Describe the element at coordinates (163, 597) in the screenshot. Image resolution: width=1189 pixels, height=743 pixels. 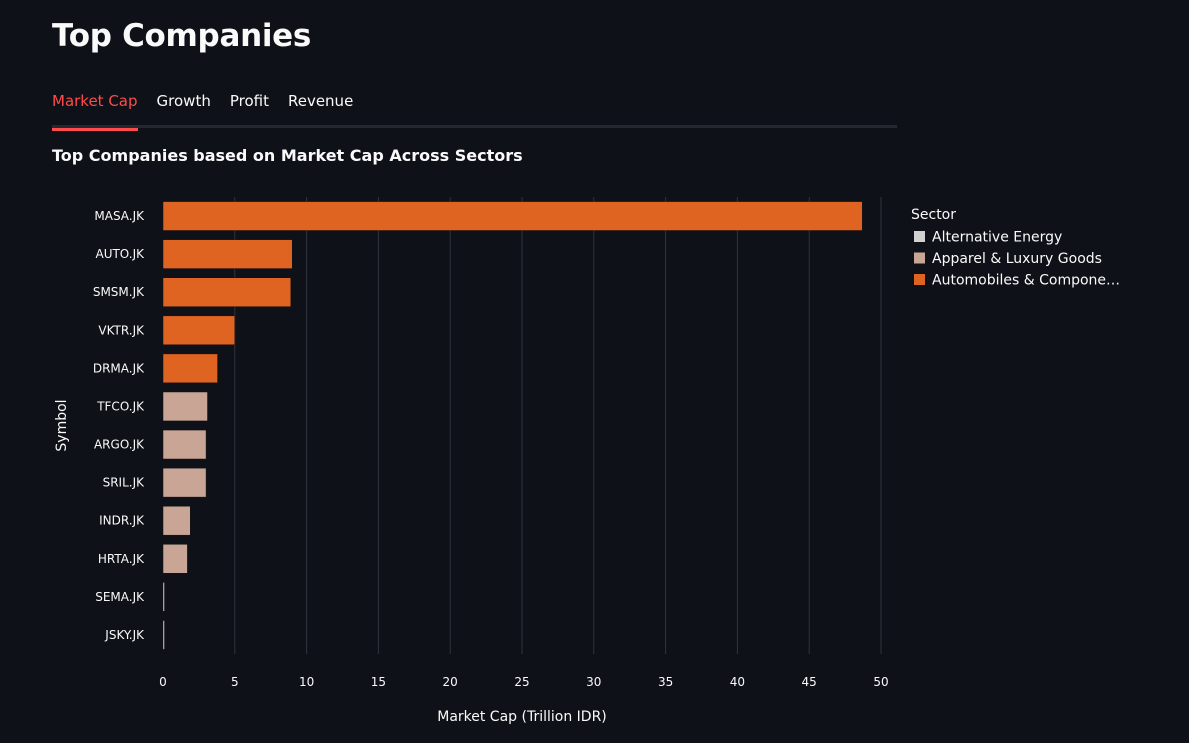
I see `bar-sema-jk` at that location.